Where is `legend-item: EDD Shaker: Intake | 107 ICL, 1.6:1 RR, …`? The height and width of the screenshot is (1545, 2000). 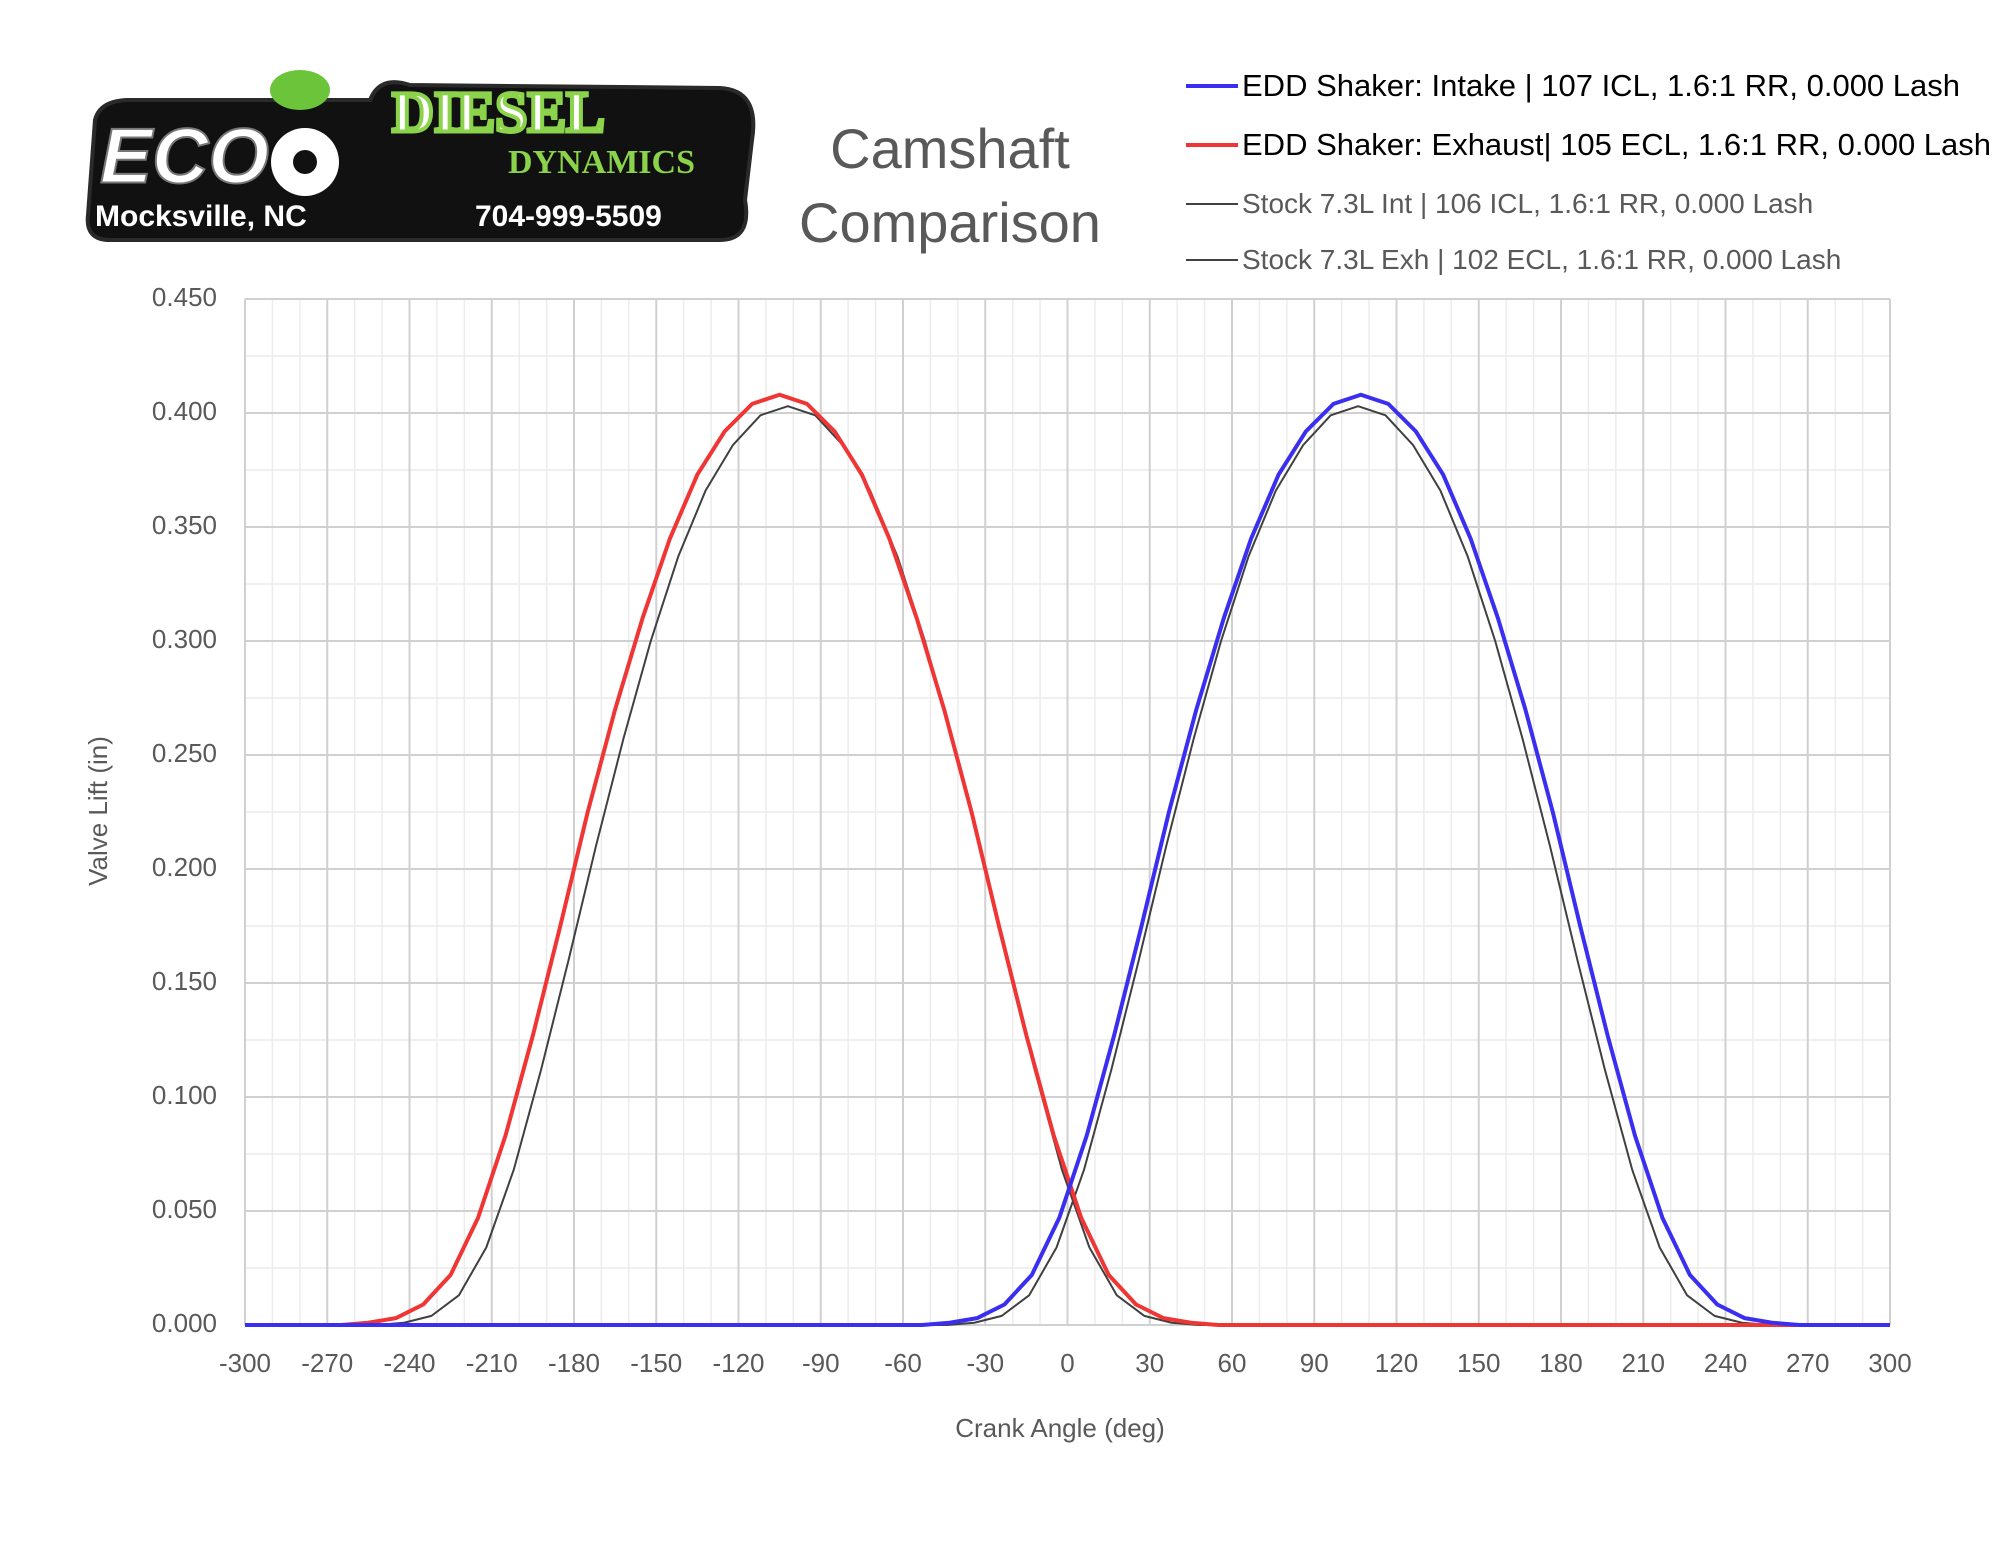 legend-item: EDD Shaker: Intake | 107 ICL, 1.6:1 RR, … is located at coordinates (1573, 86).